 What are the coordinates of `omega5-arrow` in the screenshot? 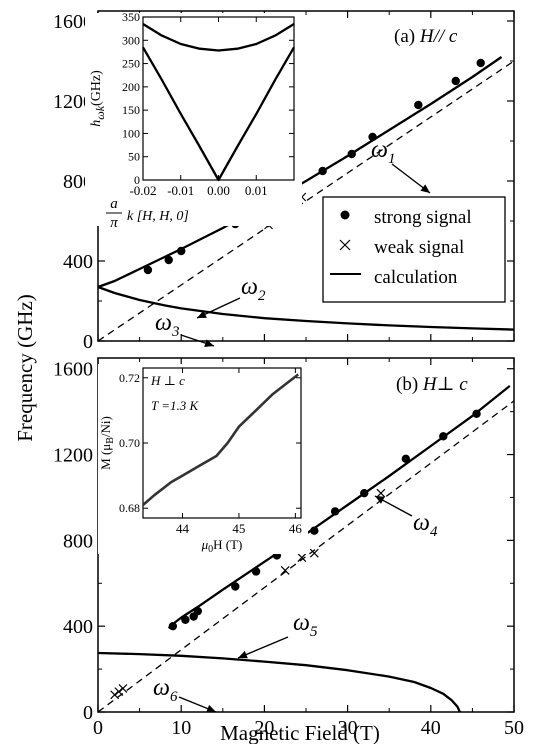 It's located at (263, 647).